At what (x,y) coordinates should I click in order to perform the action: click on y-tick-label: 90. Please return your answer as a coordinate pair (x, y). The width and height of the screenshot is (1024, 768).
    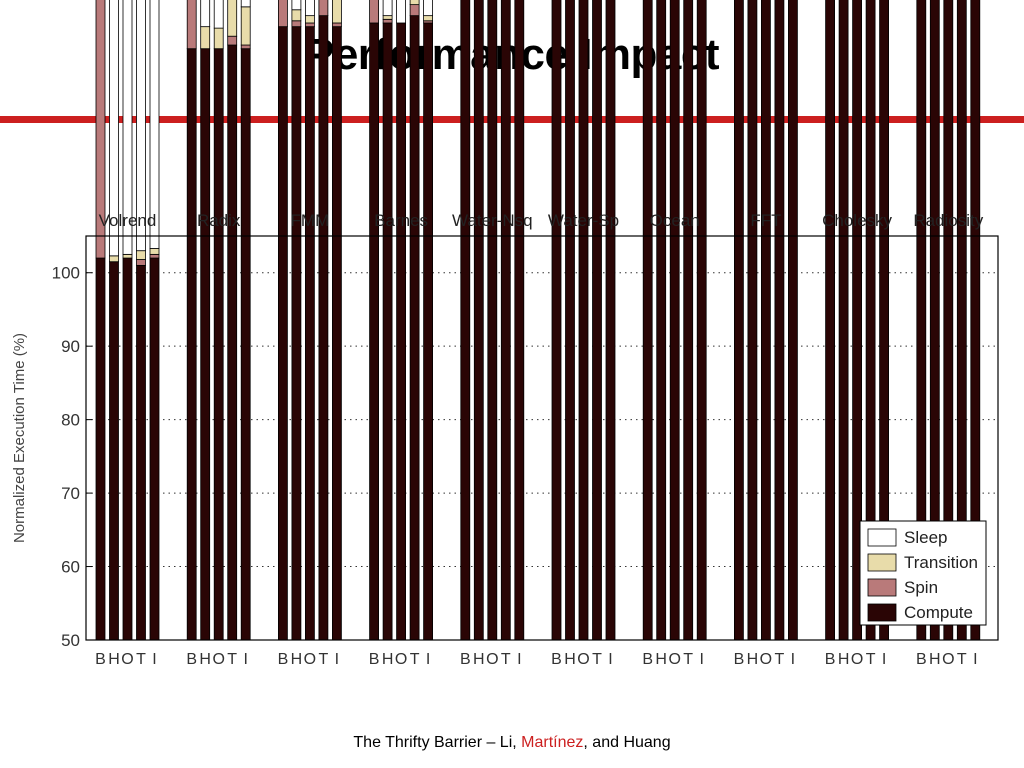
    Looking at the image, I should click on (70, 346).